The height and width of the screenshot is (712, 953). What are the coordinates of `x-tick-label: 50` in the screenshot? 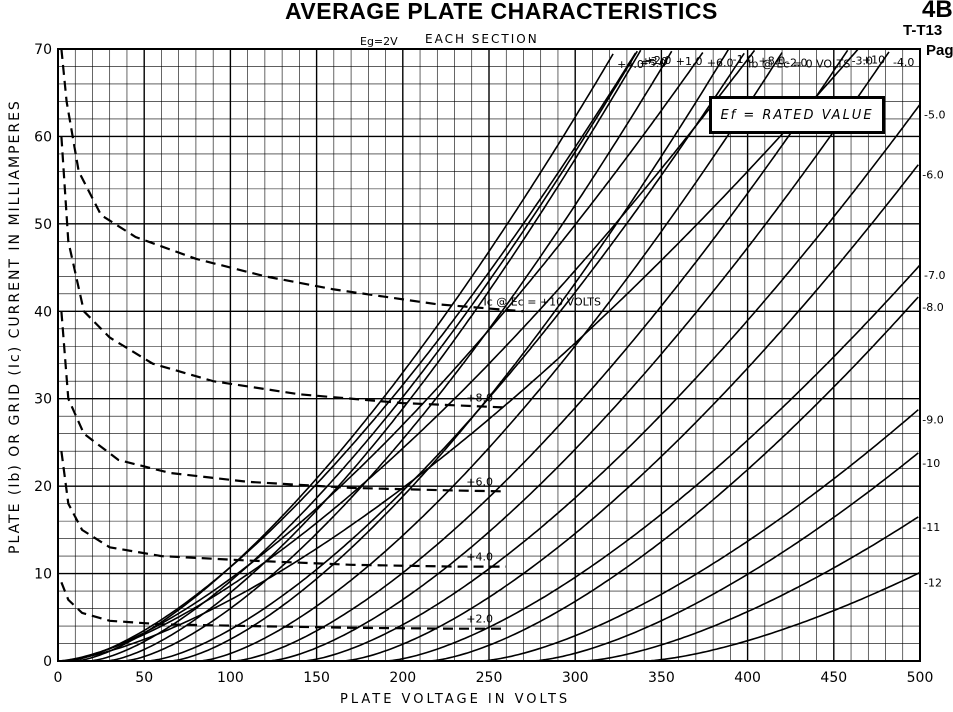 It's located at (144, 678).